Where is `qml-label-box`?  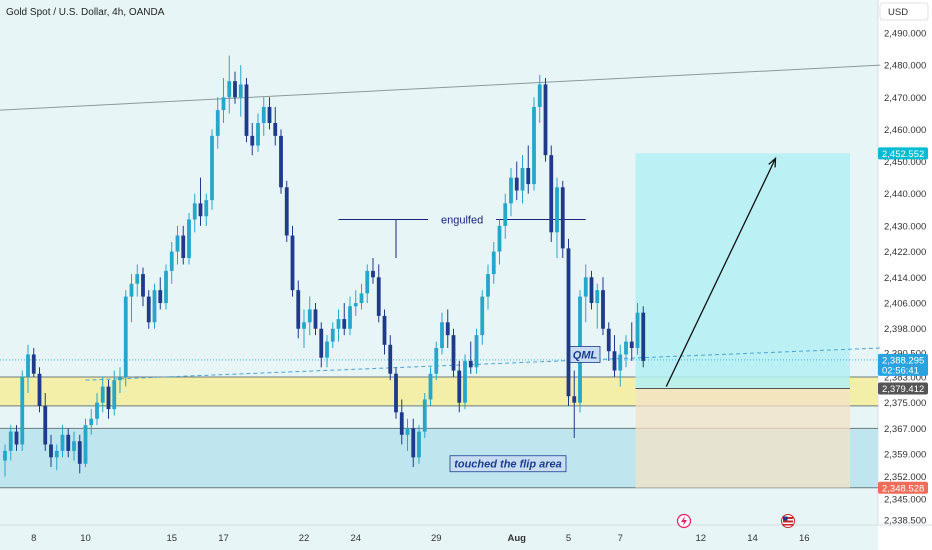
qml-label-box is located at coordinates (585, 354).